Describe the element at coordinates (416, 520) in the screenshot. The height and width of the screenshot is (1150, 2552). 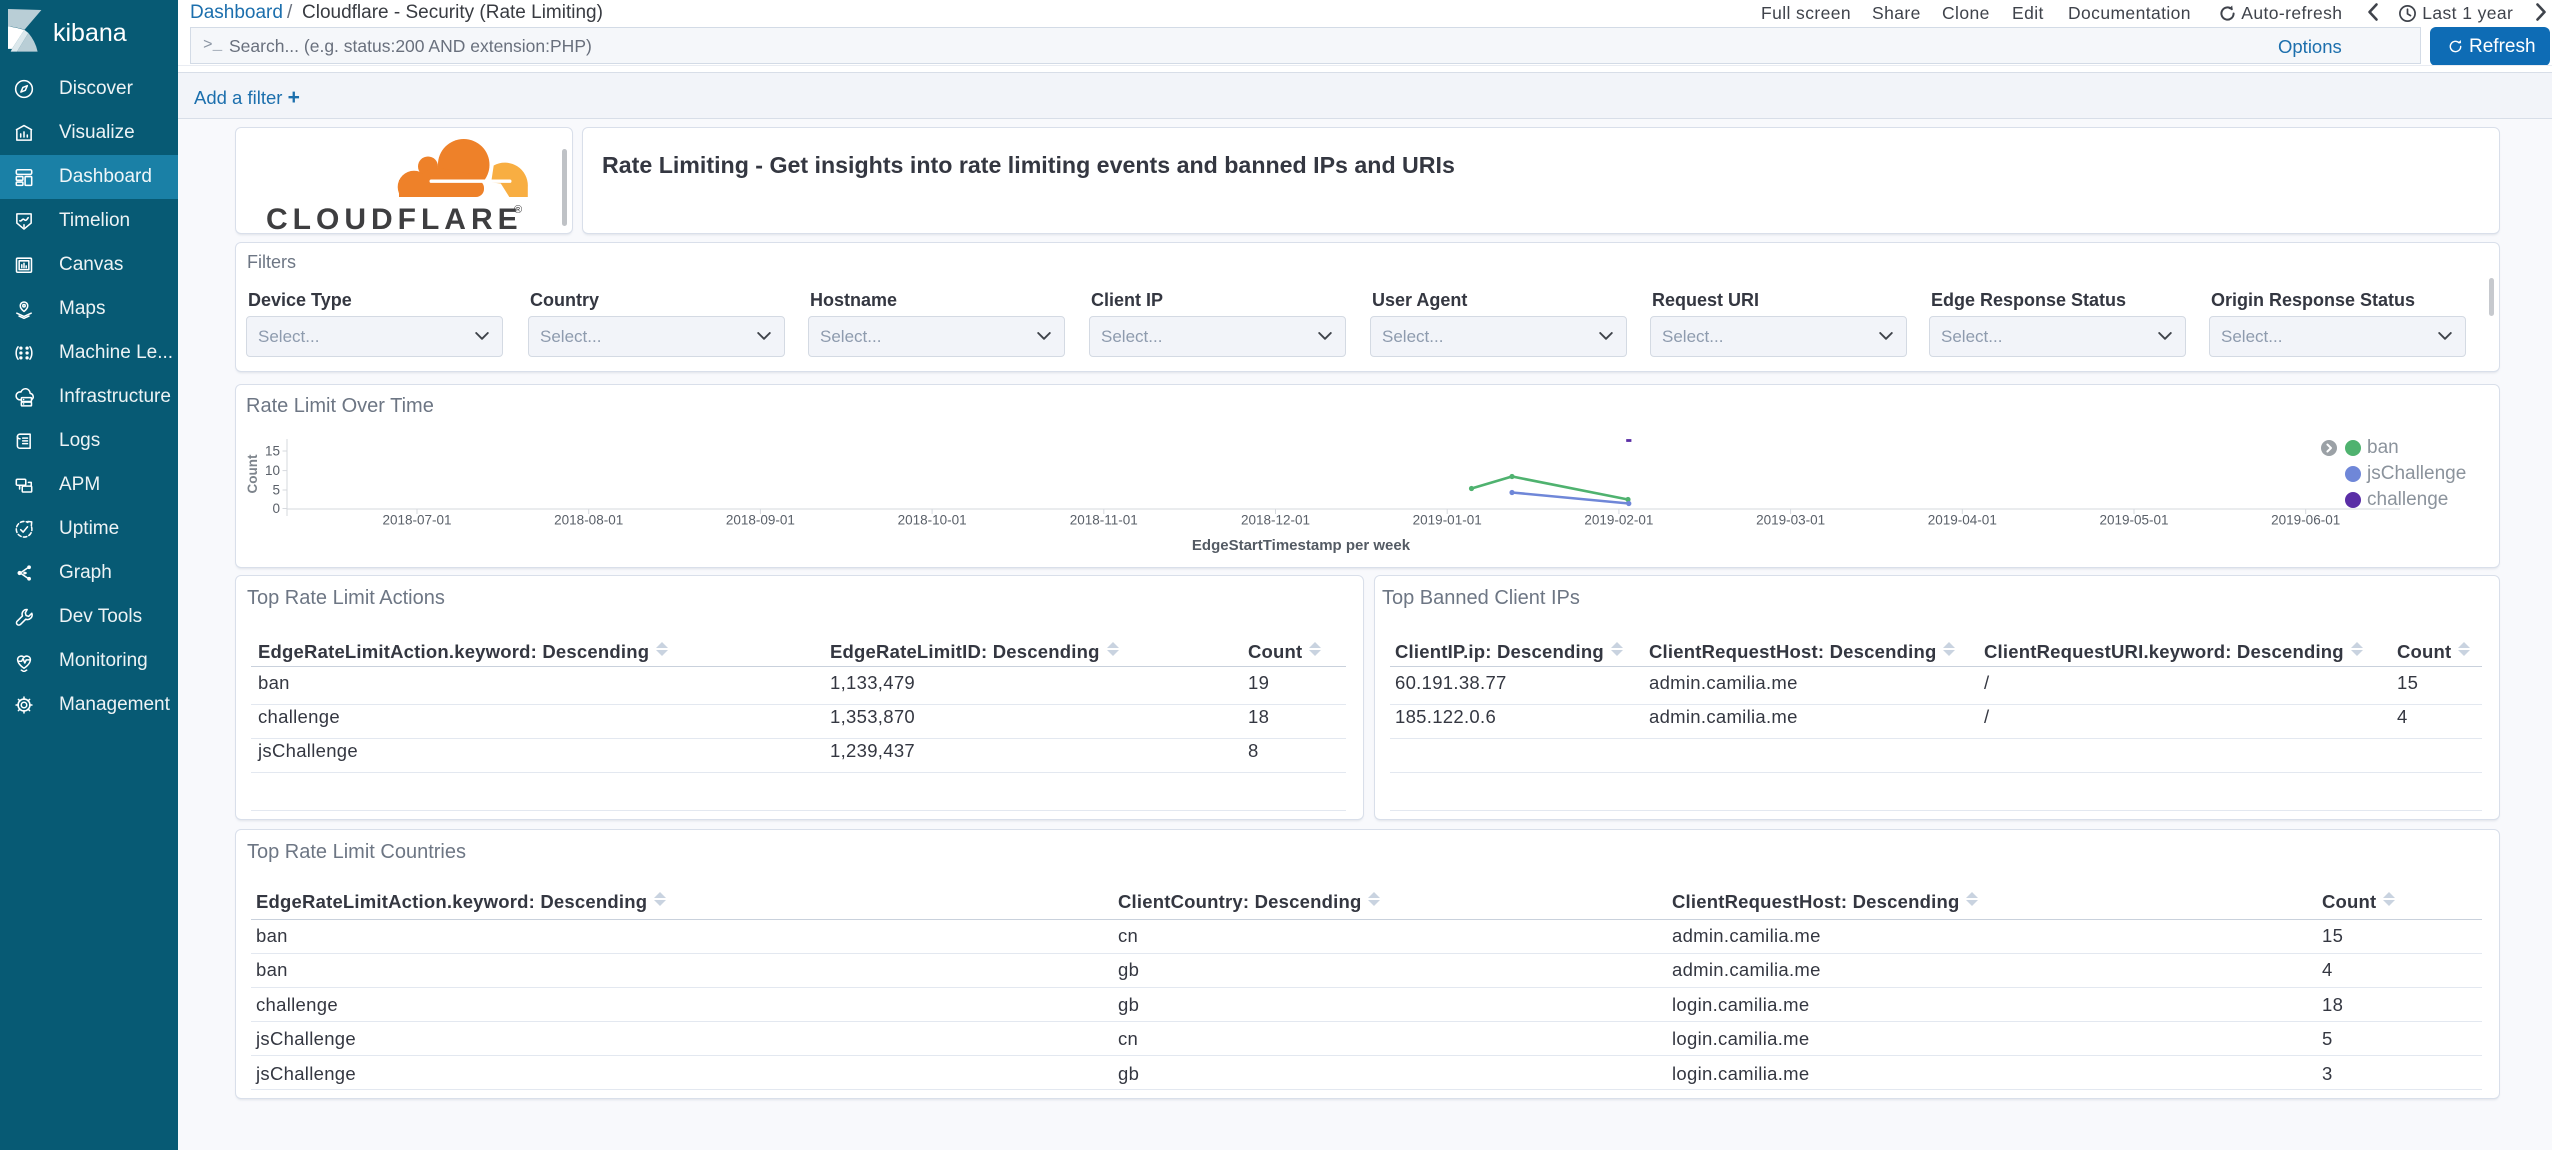
I see `svg-text: 2018-07-01` at that location.